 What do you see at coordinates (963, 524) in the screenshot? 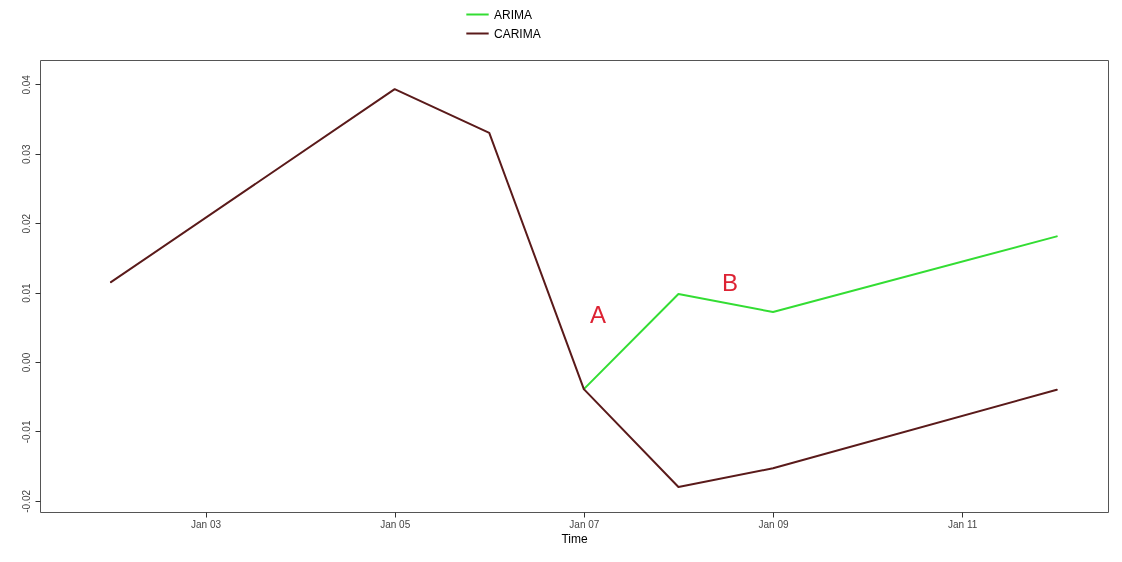
I see `x-tick-label: Jan 11` at bounding box center [963, 524].